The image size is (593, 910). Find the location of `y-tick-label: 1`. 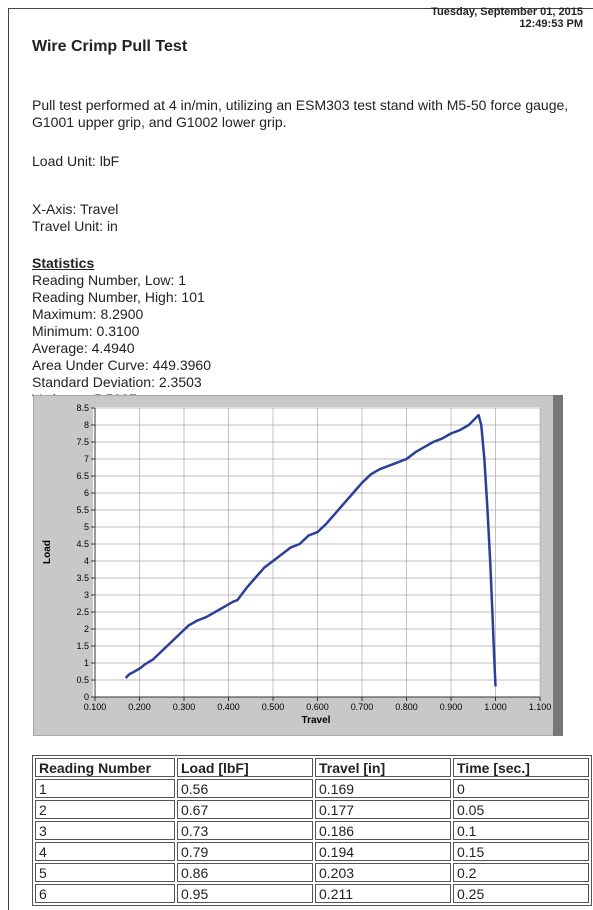

y-tick-label: 1 is located at coordinates (86, 663).